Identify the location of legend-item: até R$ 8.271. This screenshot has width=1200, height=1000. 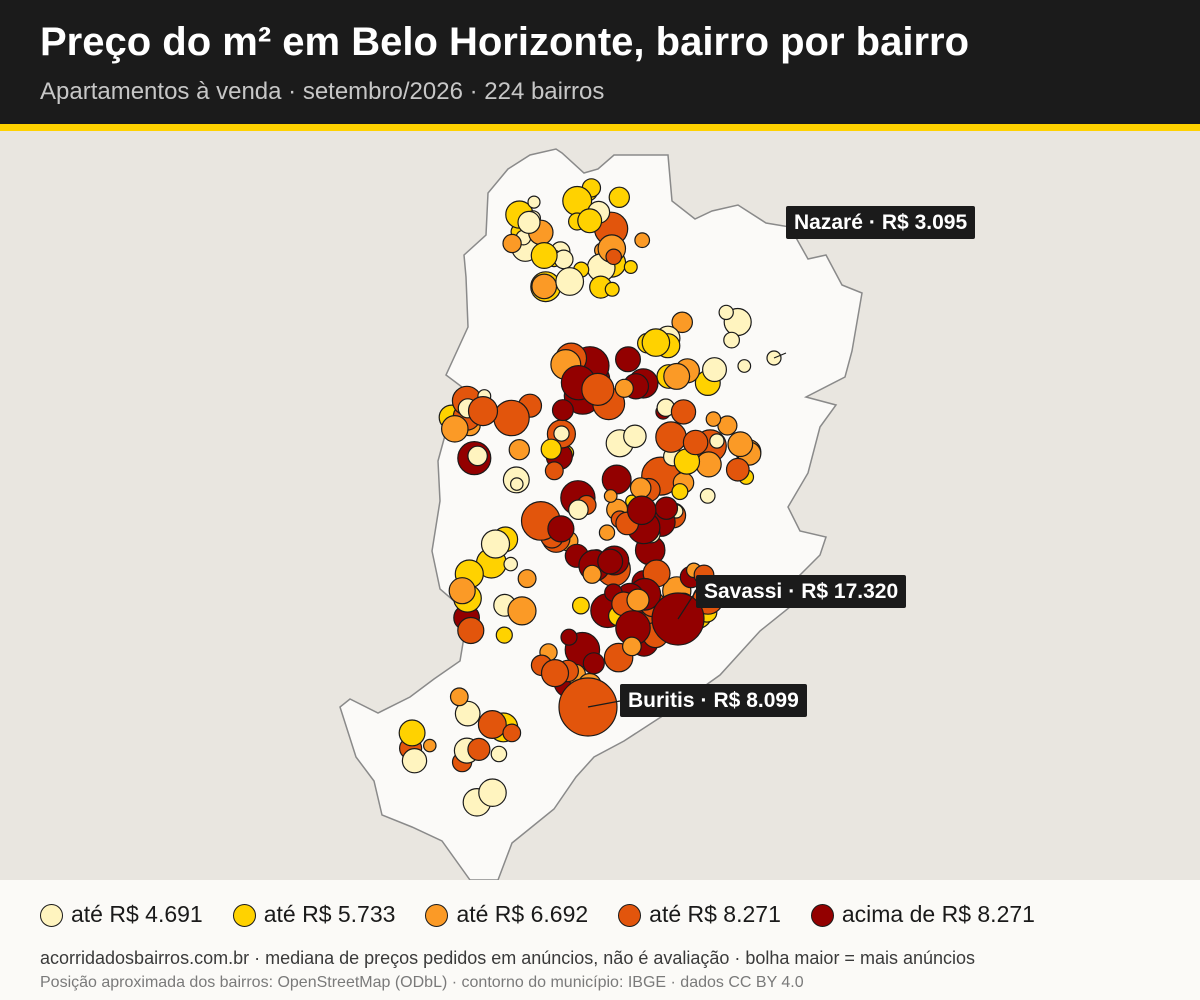
(699, 914).